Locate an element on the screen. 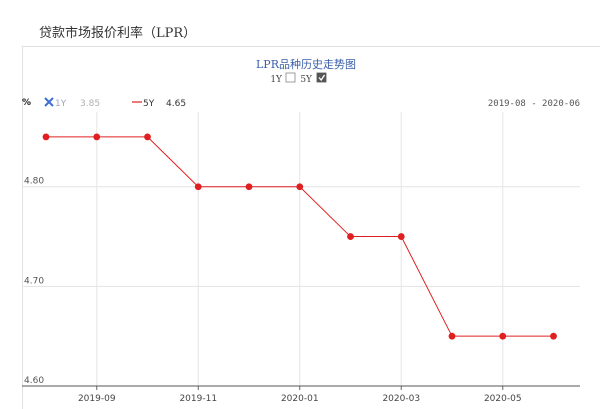 Image resolution: width=600 pixels, height=409 pixels. check-icon is located at coordinates (322, 78).